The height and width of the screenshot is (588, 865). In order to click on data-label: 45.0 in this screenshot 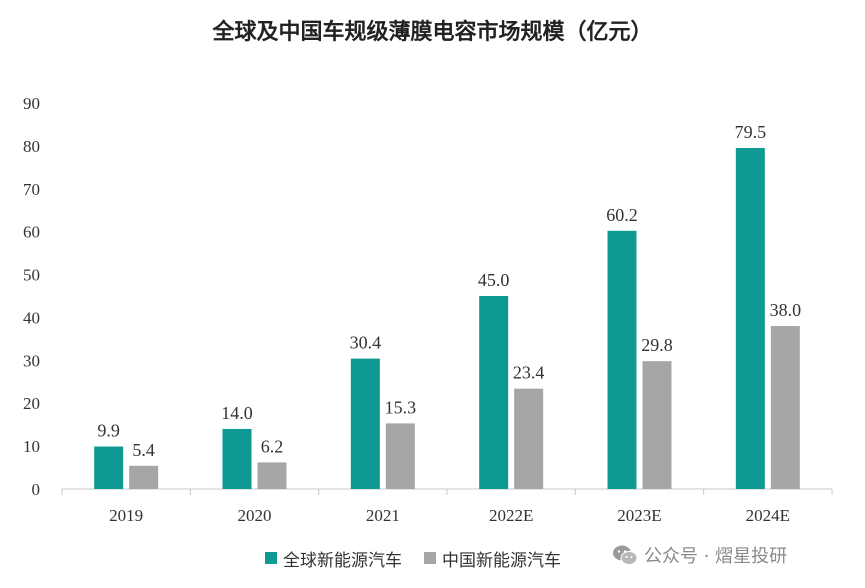, I will do `click(494, 280)`.